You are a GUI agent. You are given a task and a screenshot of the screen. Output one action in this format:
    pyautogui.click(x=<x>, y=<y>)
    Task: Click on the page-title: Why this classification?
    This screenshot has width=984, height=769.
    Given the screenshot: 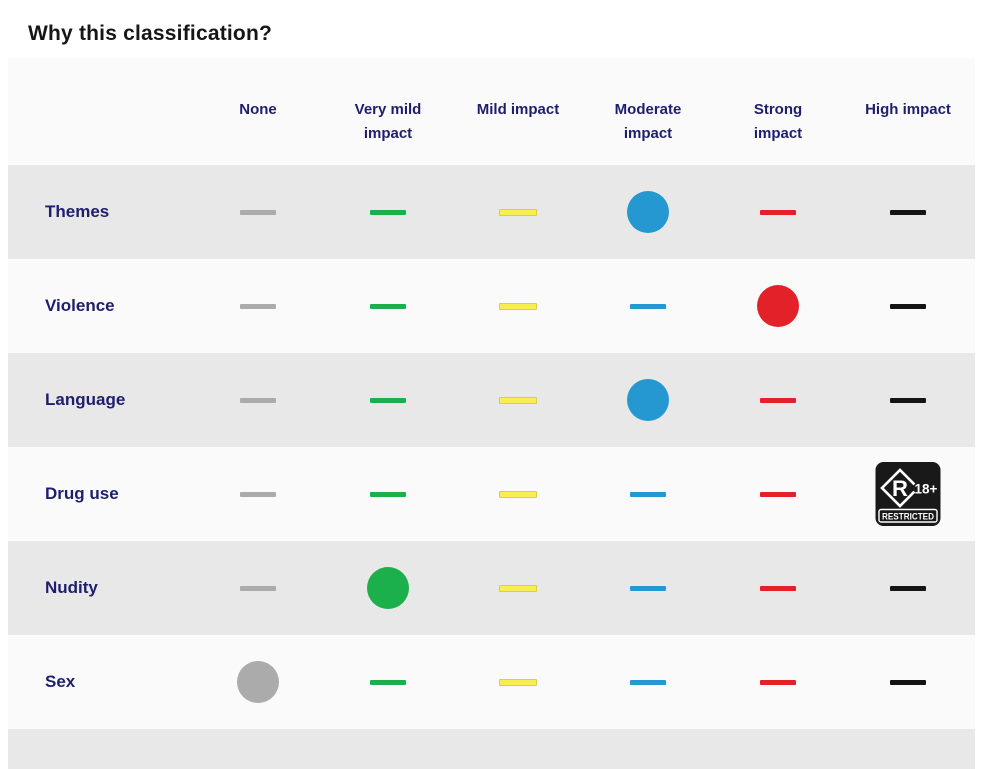 What is the action you would take?
    pyautogui.click(x=150, y=34)
    